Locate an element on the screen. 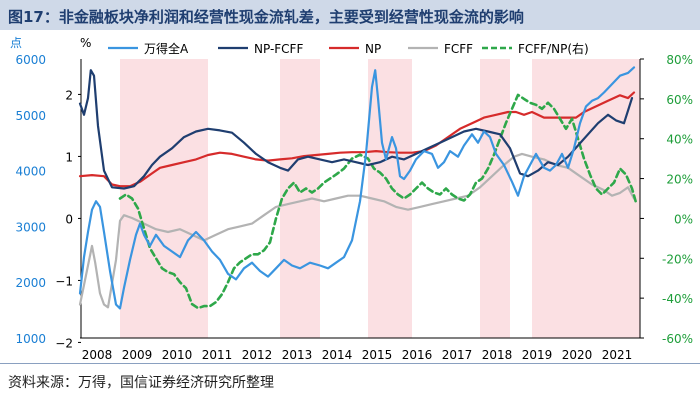  left-inner-tick-label: 0 is located at coordinates (69, 219).